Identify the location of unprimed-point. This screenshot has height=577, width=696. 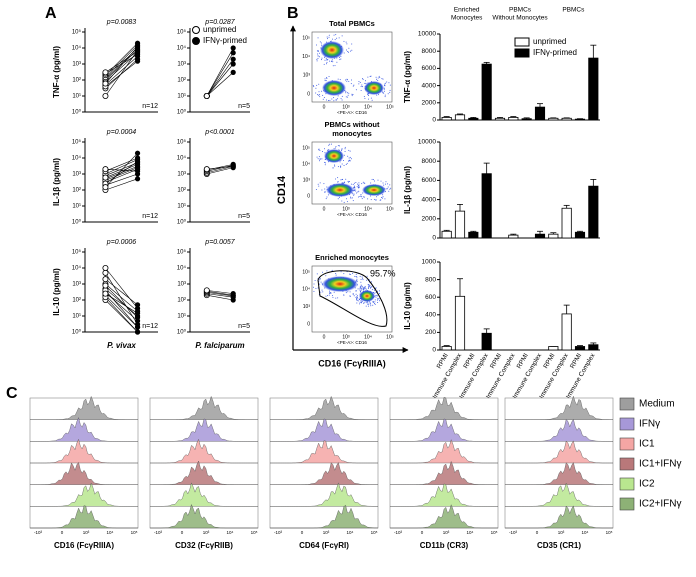
(206, 290).